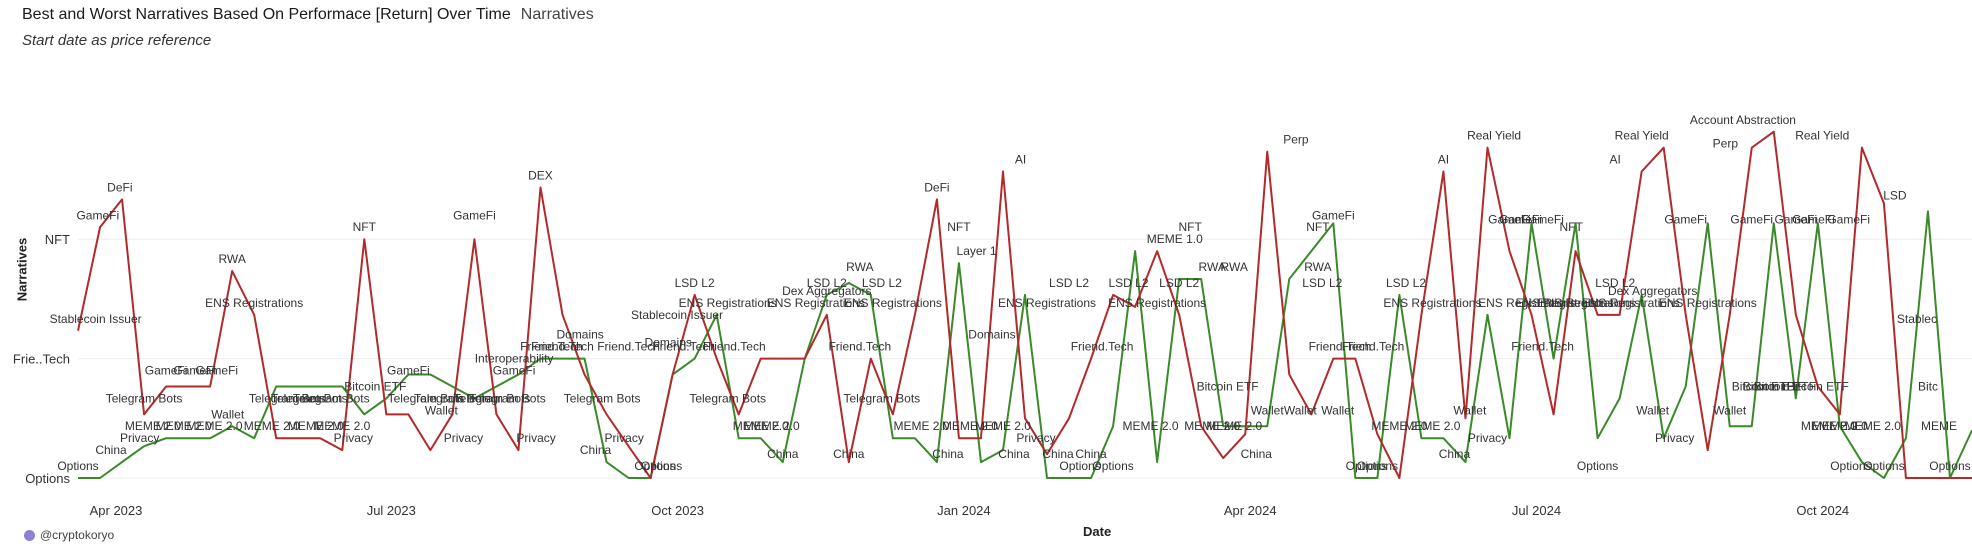  I want to click on data-label: Domains, so click(579, 335).